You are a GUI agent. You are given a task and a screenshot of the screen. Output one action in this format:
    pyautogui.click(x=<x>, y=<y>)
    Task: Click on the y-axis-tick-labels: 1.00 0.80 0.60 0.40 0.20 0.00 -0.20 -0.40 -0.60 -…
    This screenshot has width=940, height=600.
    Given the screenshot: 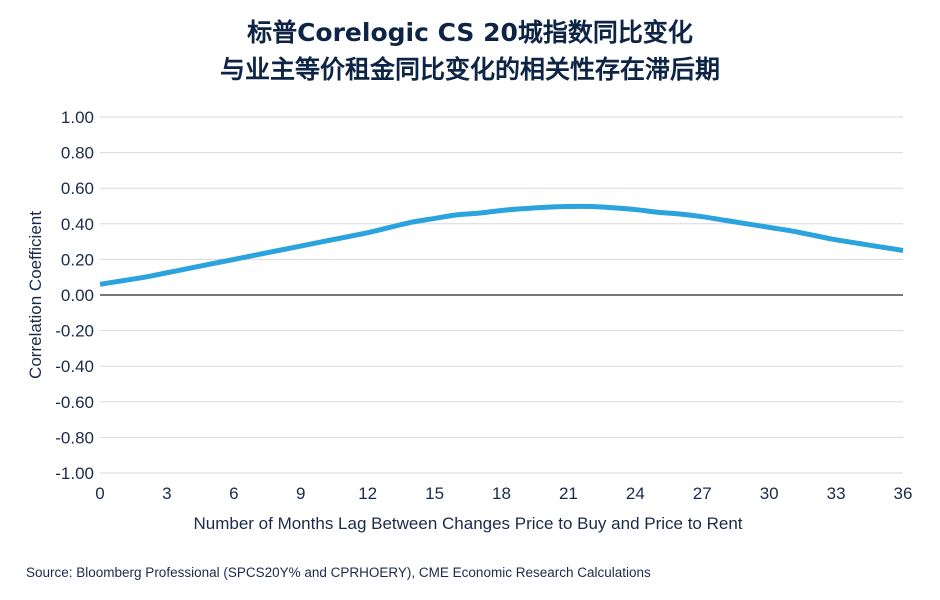 What is the action you would take?
    pyautogui.click(x=74, y=295)
    